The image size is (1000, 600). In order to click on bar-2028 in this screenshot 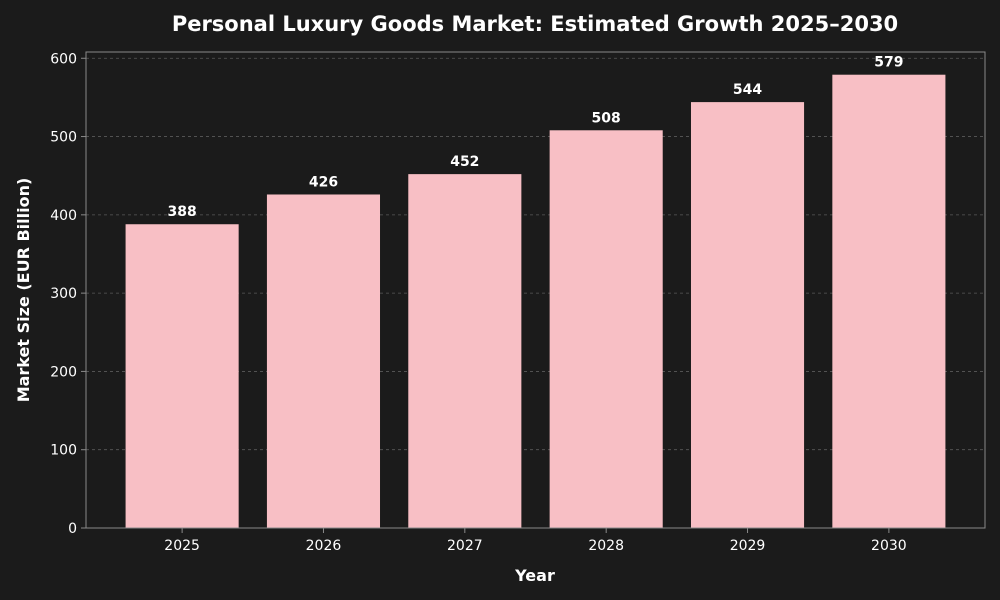, I will do `click(606, 329)`.